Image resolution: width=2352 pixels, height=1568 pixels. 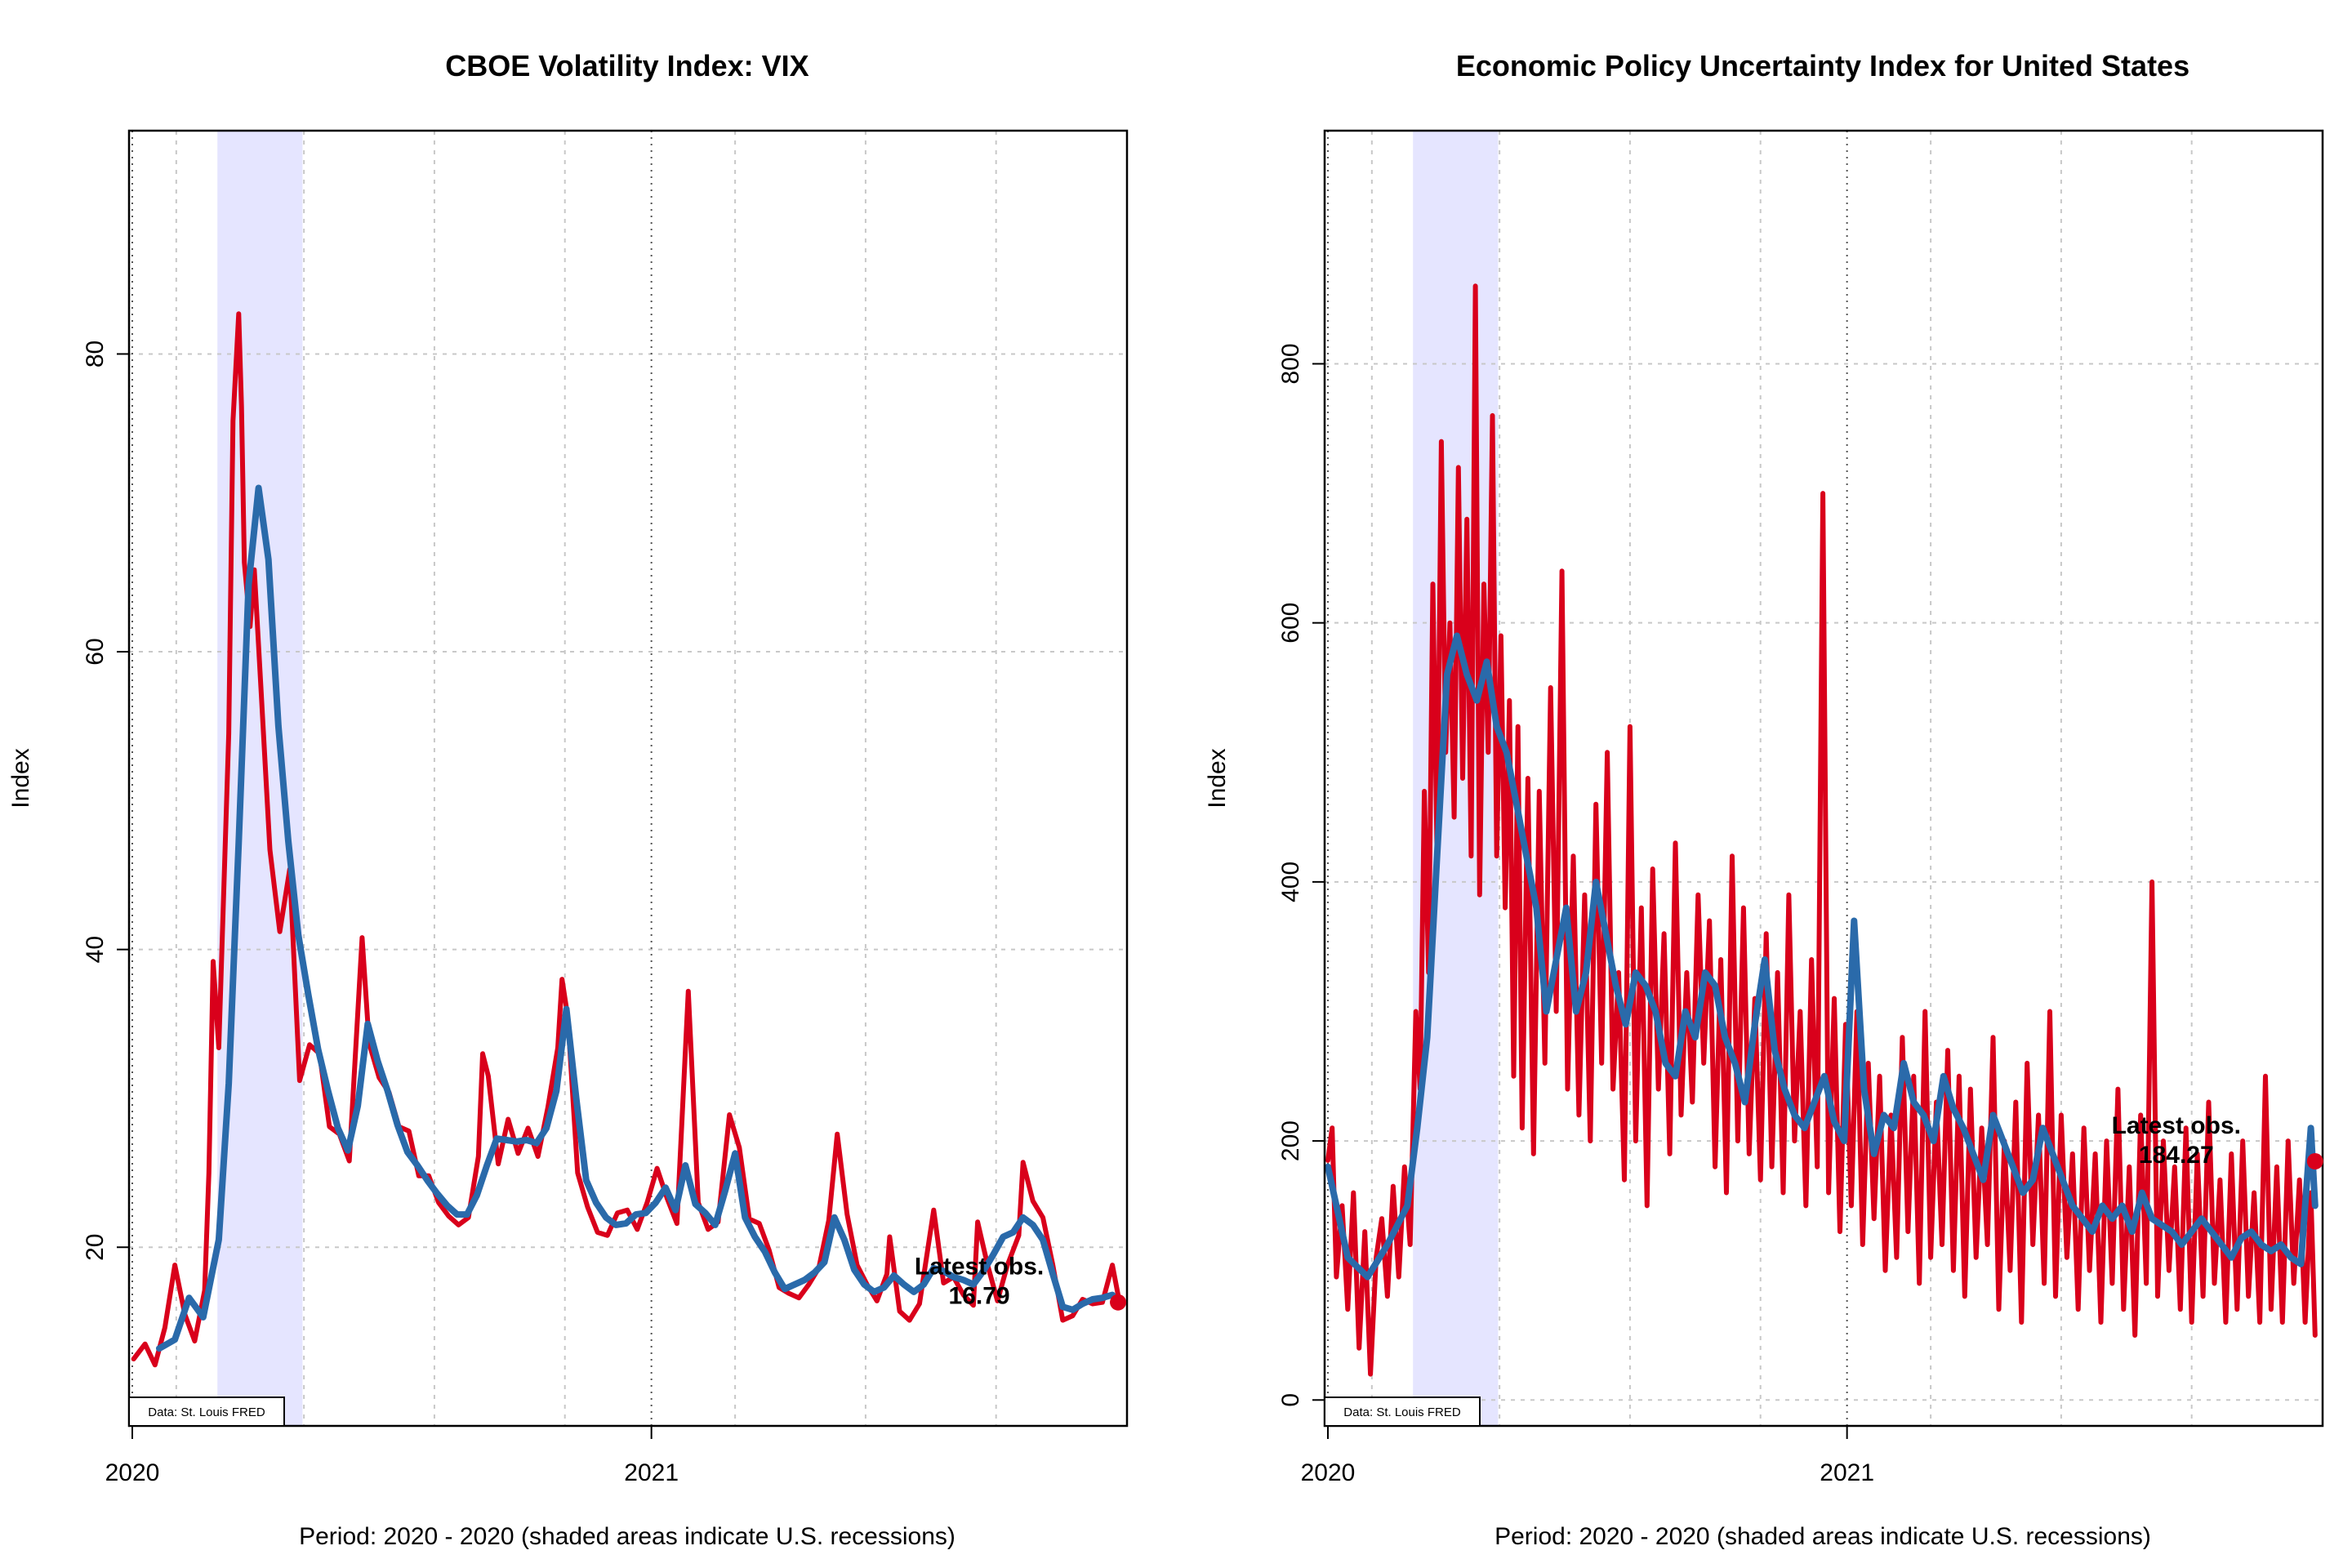 I want to click on epu-y-tick-label: 400, so click(x=1290, y=882).